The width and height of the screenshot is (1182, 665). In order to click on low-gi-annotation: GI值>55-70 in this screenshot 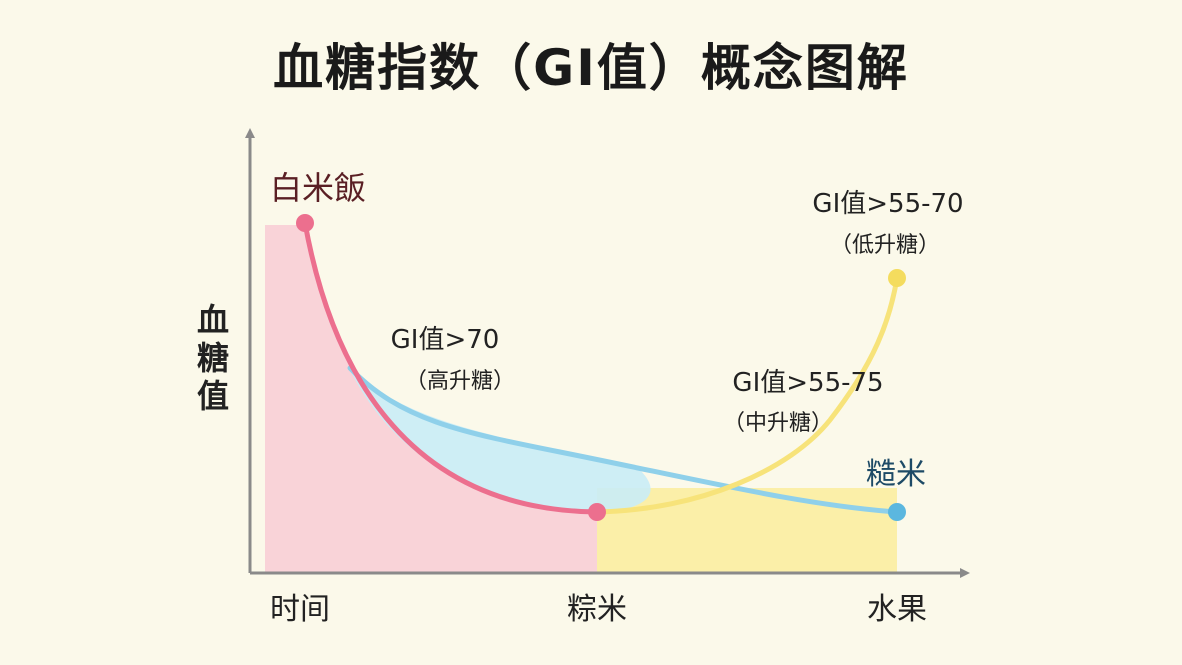, I will do `click(887, 204)`.